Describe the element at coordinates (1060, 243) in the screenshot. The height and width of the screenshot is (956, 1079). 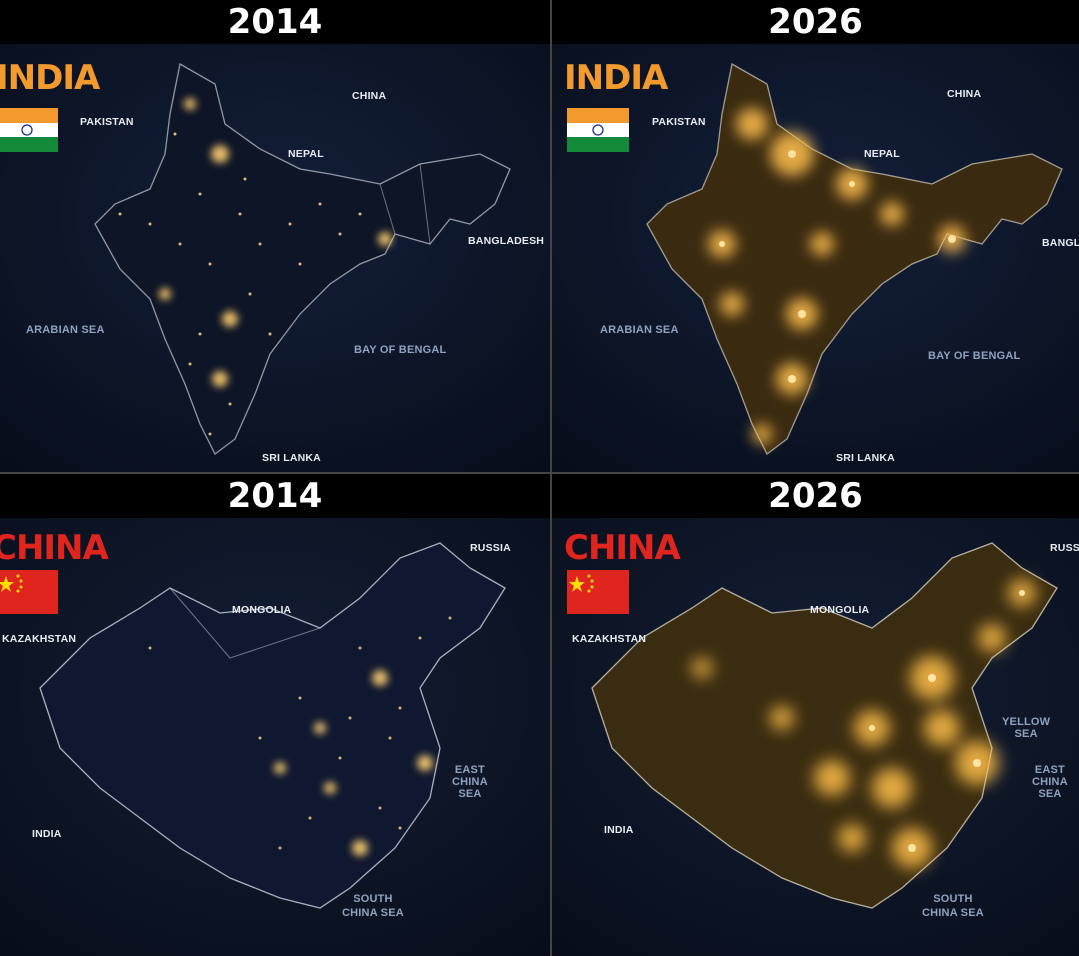
I see `label-bangladesh: BANGLA` at that location.